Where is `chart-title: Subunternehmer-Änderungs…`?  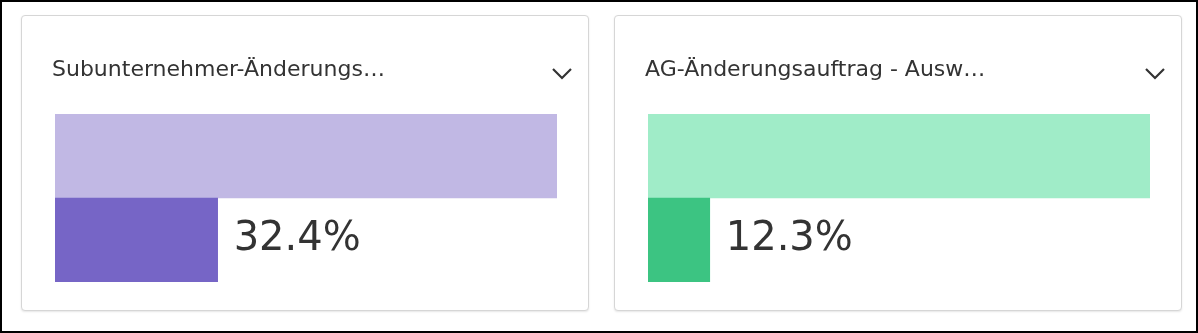 chart-title: Subunternehmer-Änderungs… is located at coordinates (219, 68).